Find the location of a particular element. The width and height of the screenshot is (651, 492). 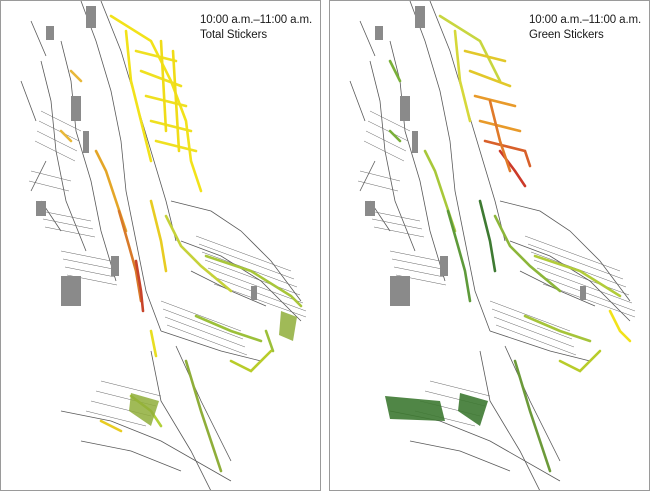

map-caption: 10:00 a.m.–11:00 a.m. Green Stickers is located at coordinates (585, 28).